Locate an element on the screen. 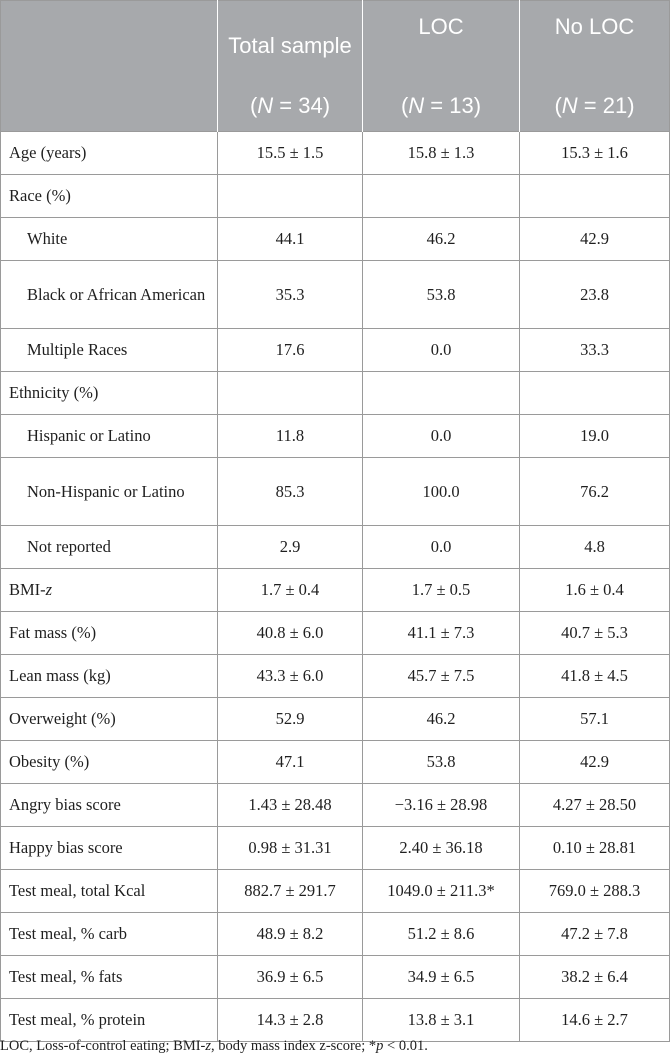 This screenshot has height=1057, width=670. cell-total: 15.5 ± 1.5 is located at coordinates (290, 153).